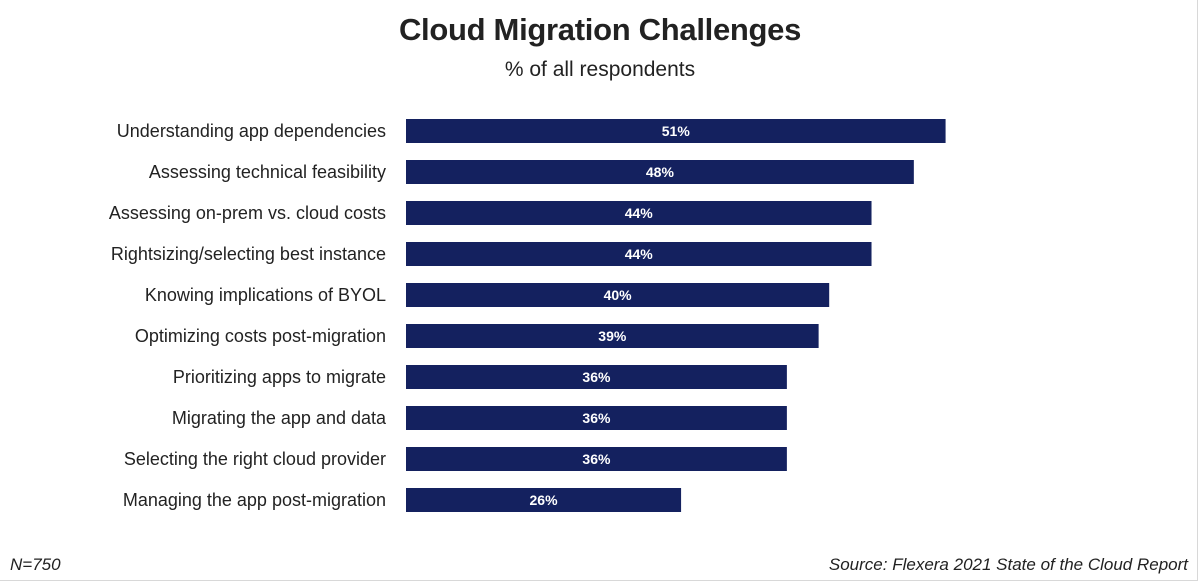 The height and width of the screenshot is (583, 1200). What do you see at coordinates (279, 418) in the screenshot?
I see `category-label: Migrating the app and data` at bounding box center [279, 418].